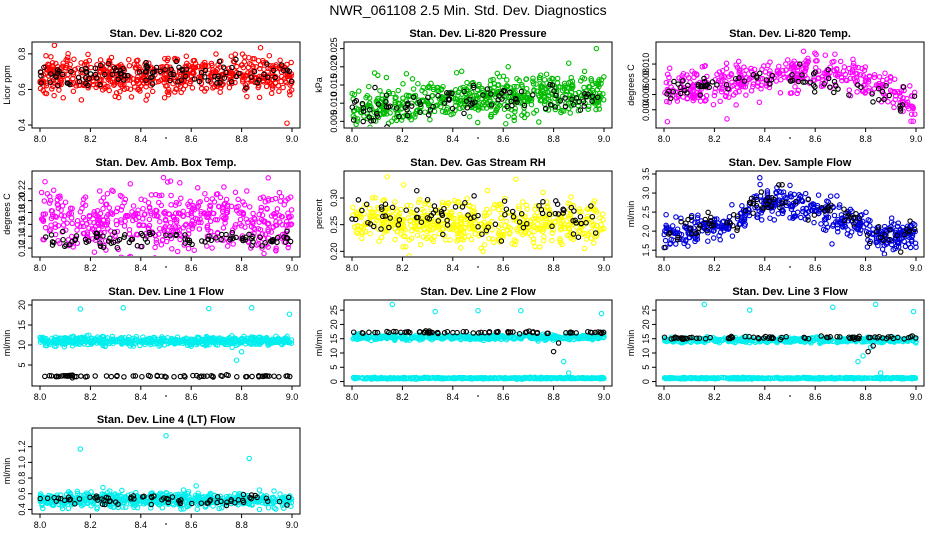 Image resolution: width=936 pixels, height=540 pixels. What do you see at coordinates (166, 214) in the screenshot?
I see `plot-frame` at bounding box center [166, 214].